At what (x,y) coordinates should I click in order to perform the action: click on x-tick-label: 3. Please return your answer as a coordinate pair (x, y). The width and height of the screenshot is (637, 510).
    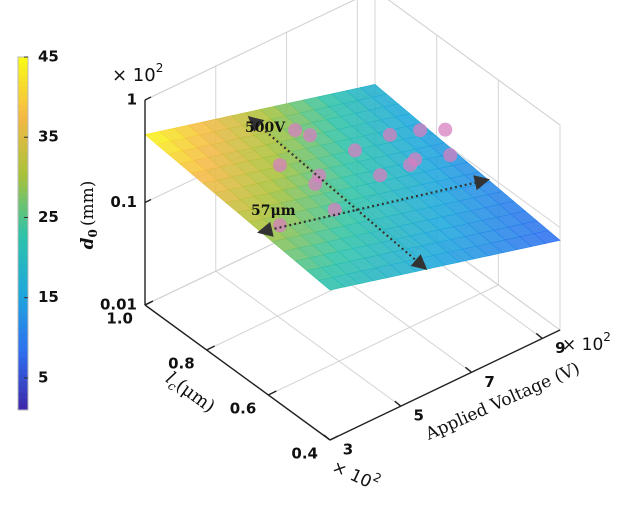
    Looking at the image, I should click on (348, 450).